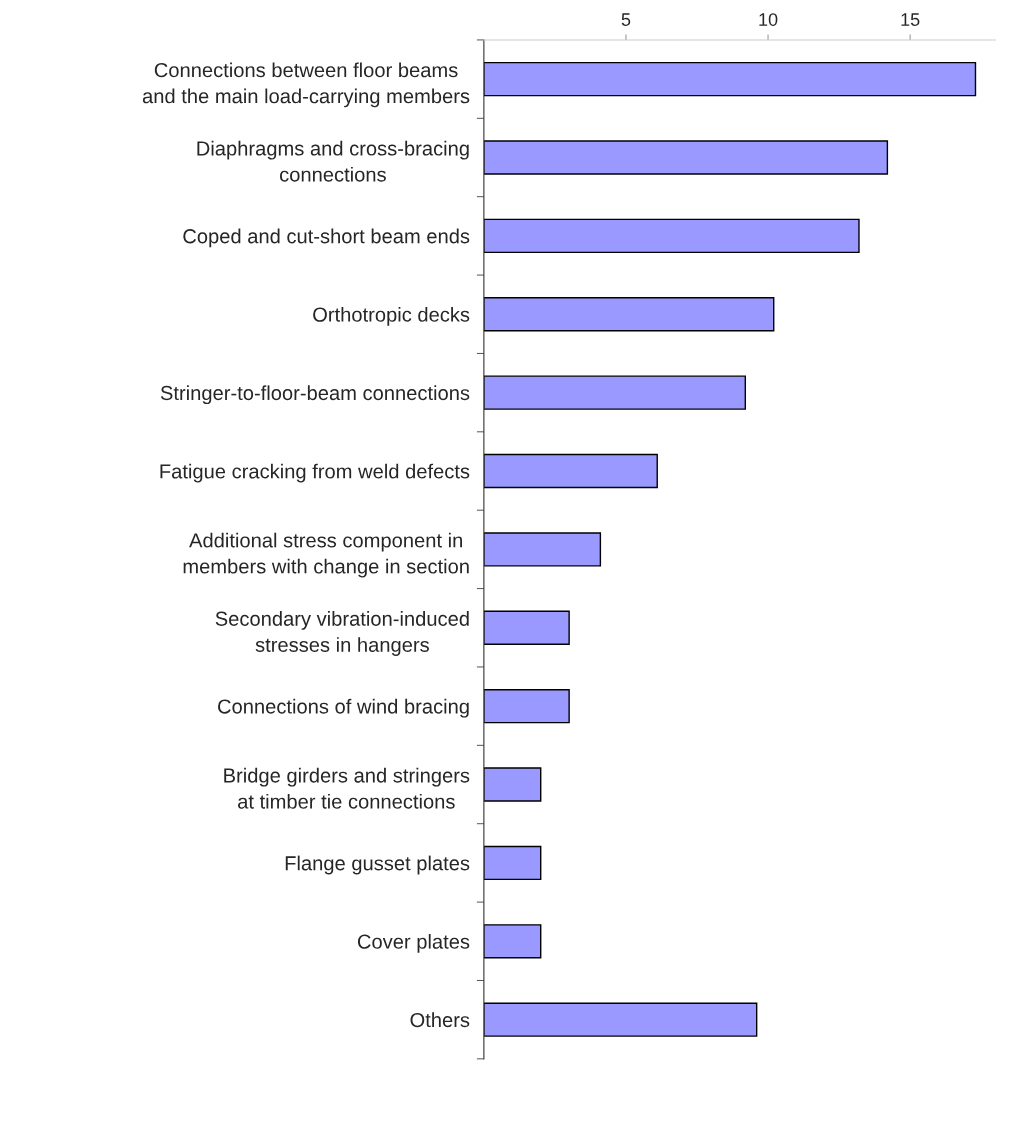  Describe the element at coordinates (333, 161) in the screenshot. I see `y-tick-label: Diaphragms and cross-bracing connections` at that location.